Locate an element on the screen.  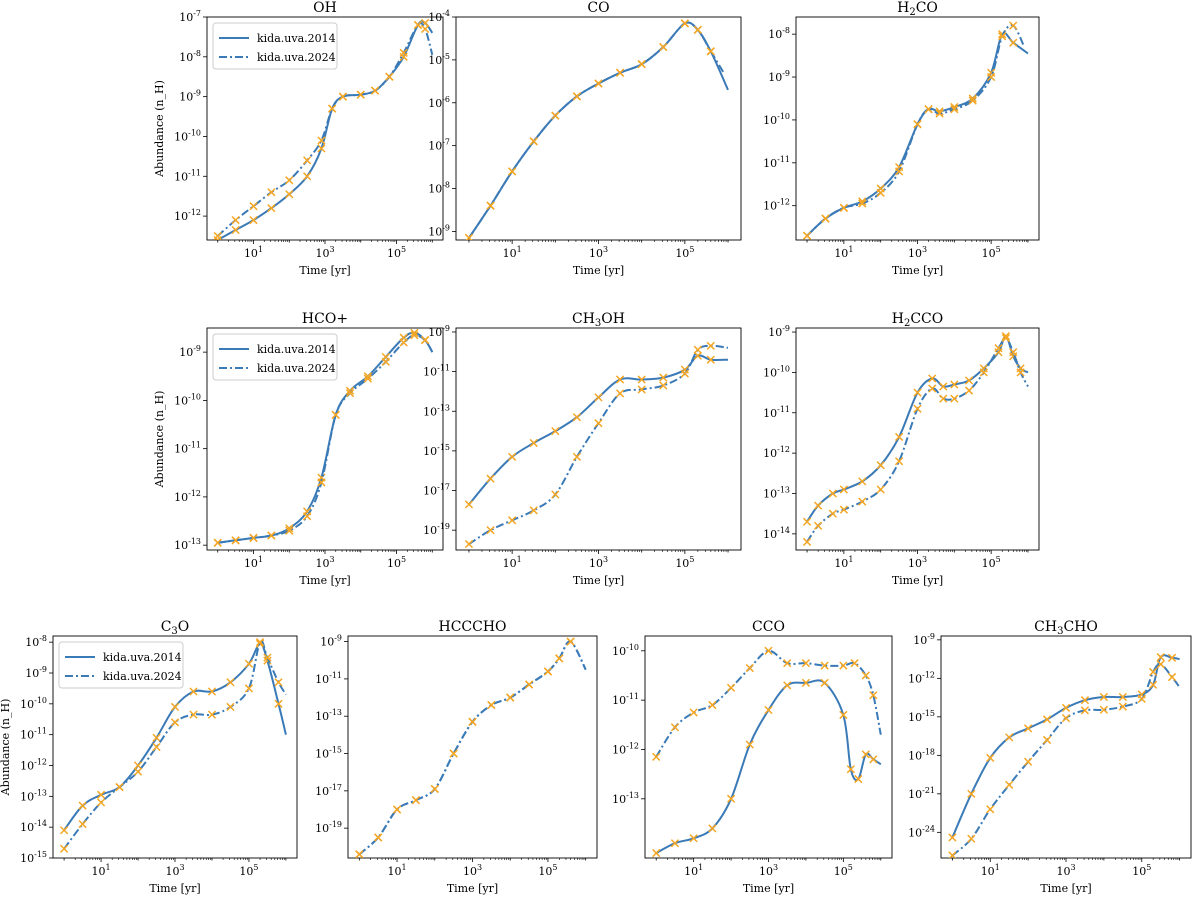
series-line-2024 is located at coordinates (325, 129).